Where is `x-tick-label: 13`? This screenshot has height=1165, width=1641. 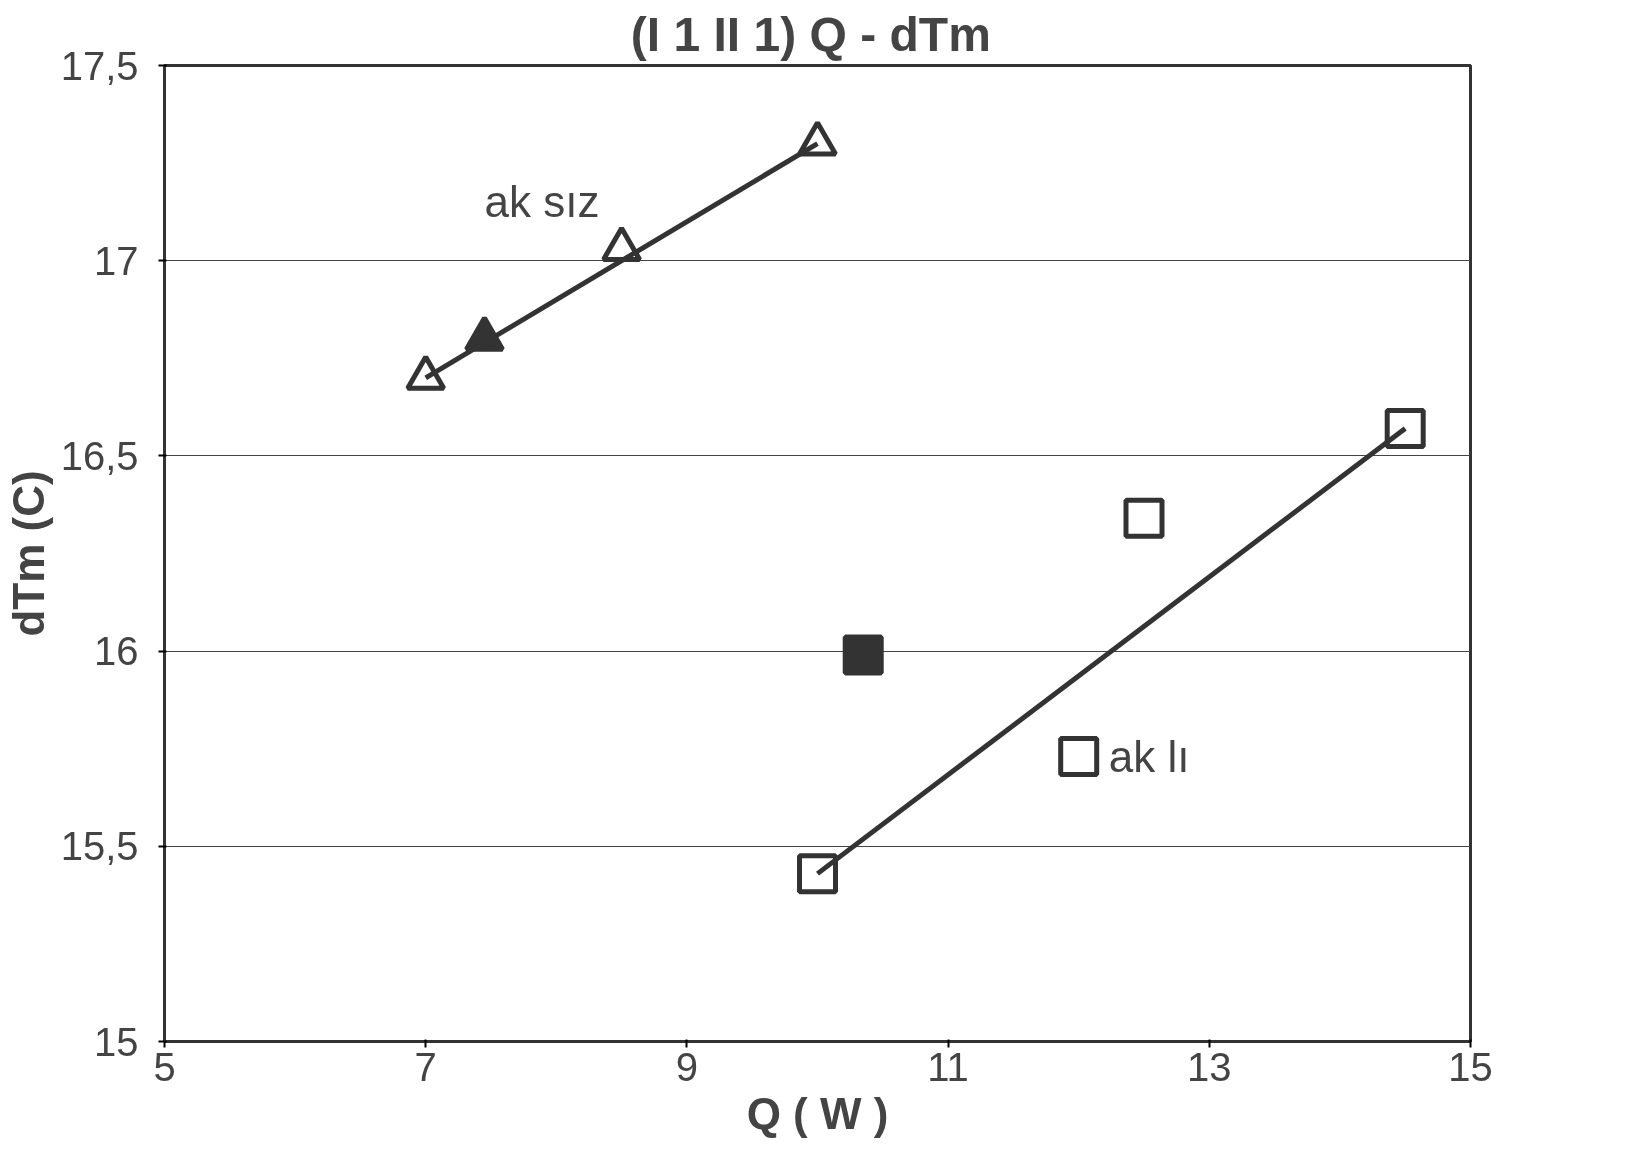
x-tick-label: 13 is located at coordinates (1209, 1066).